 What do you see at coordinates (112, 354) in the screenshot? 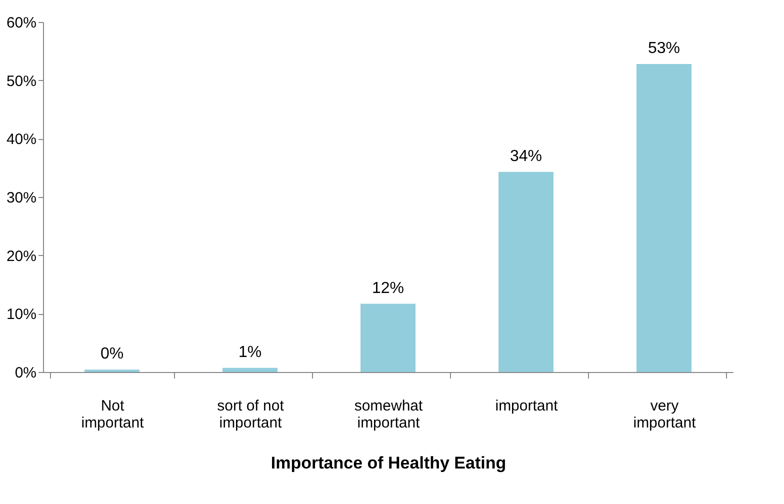
I see `data-label: 0%` at bounding box center [112, 354].